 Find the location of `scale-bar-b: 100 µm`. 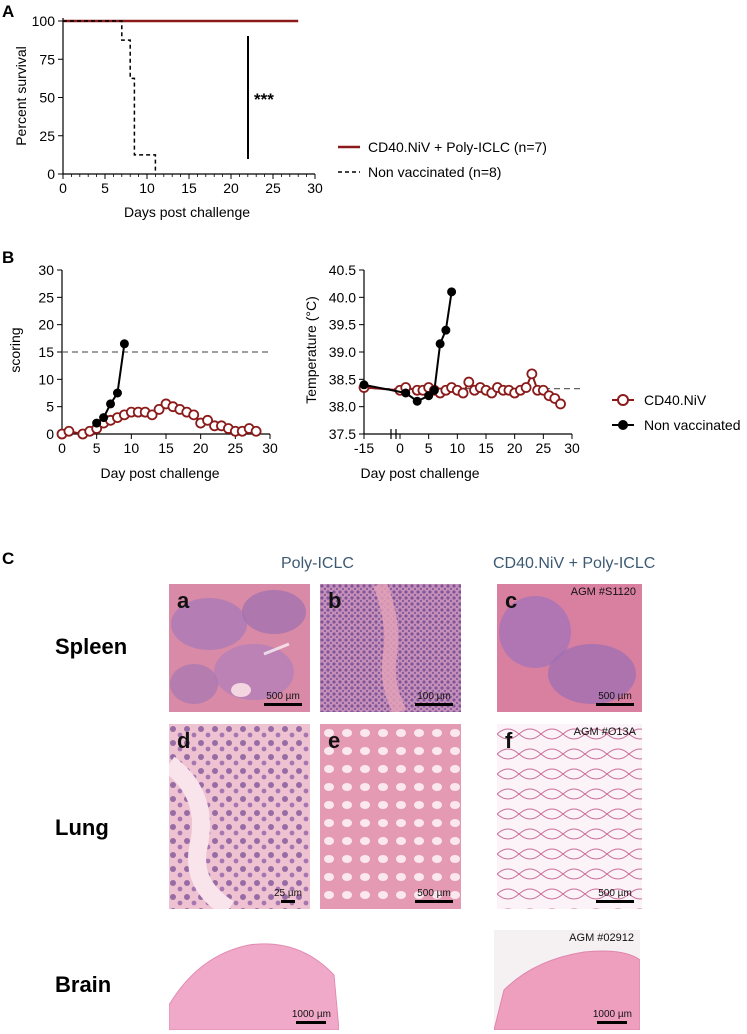

scale-bar-b: 100 µm is located at coordinates (434, 698).